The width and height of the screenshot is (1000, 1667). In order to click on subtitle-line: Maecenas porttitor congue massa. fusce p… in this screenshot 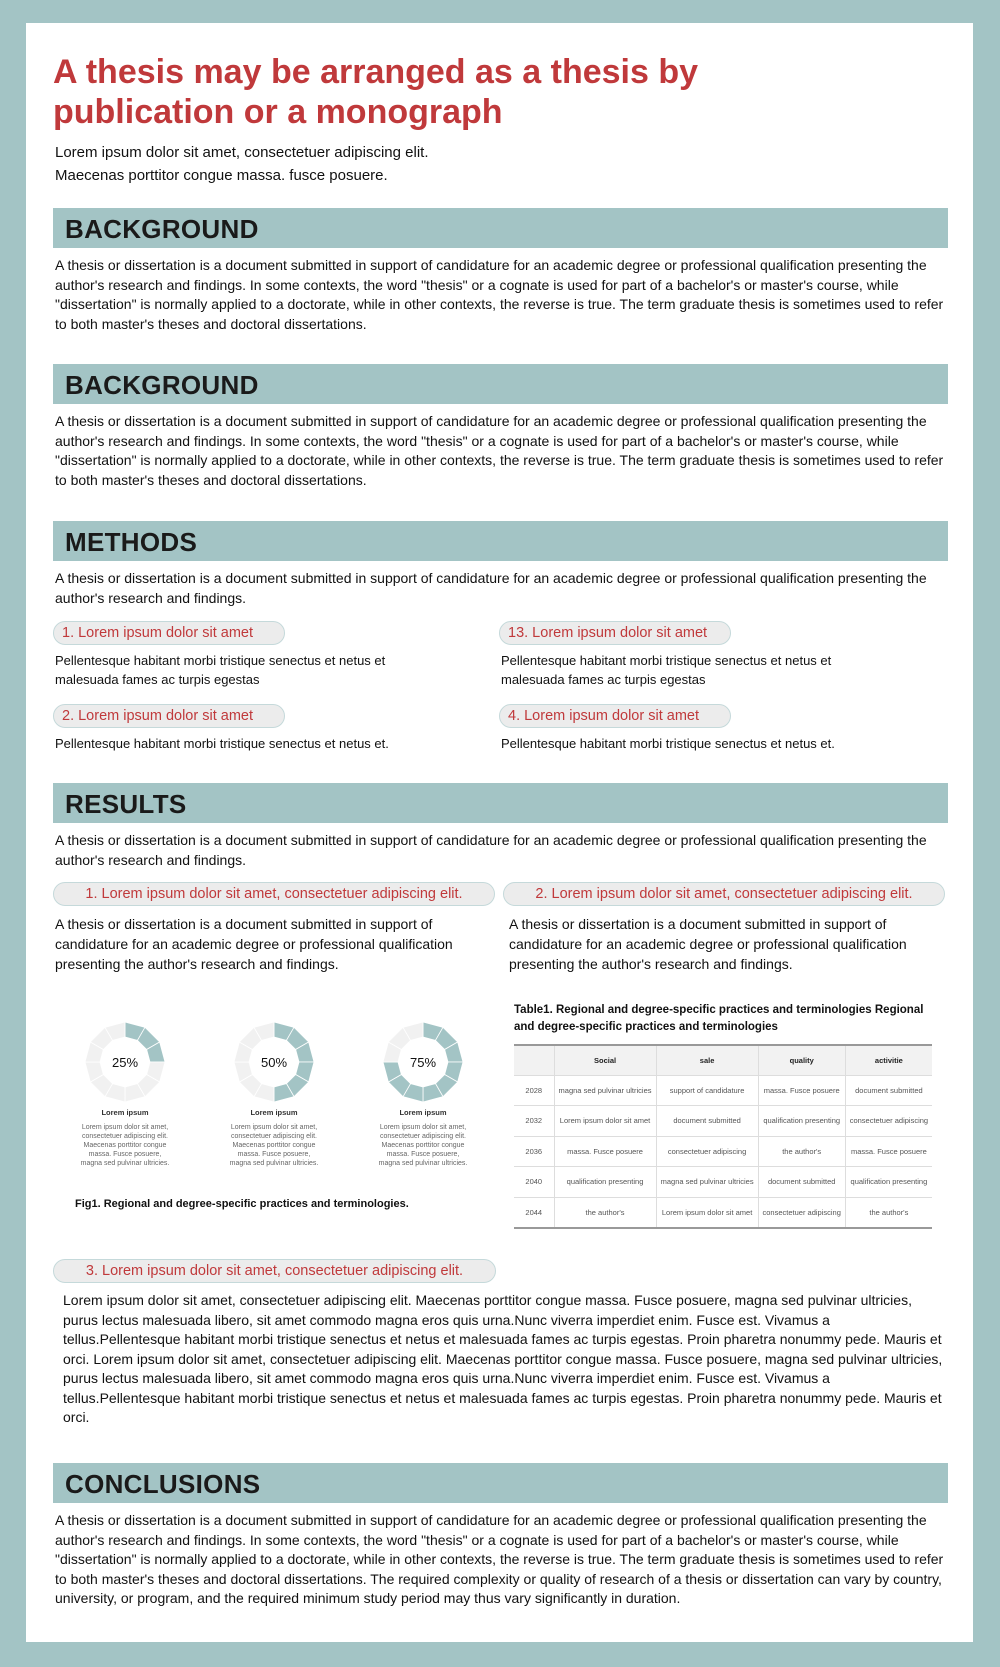, I will do `click(221, 175)`.